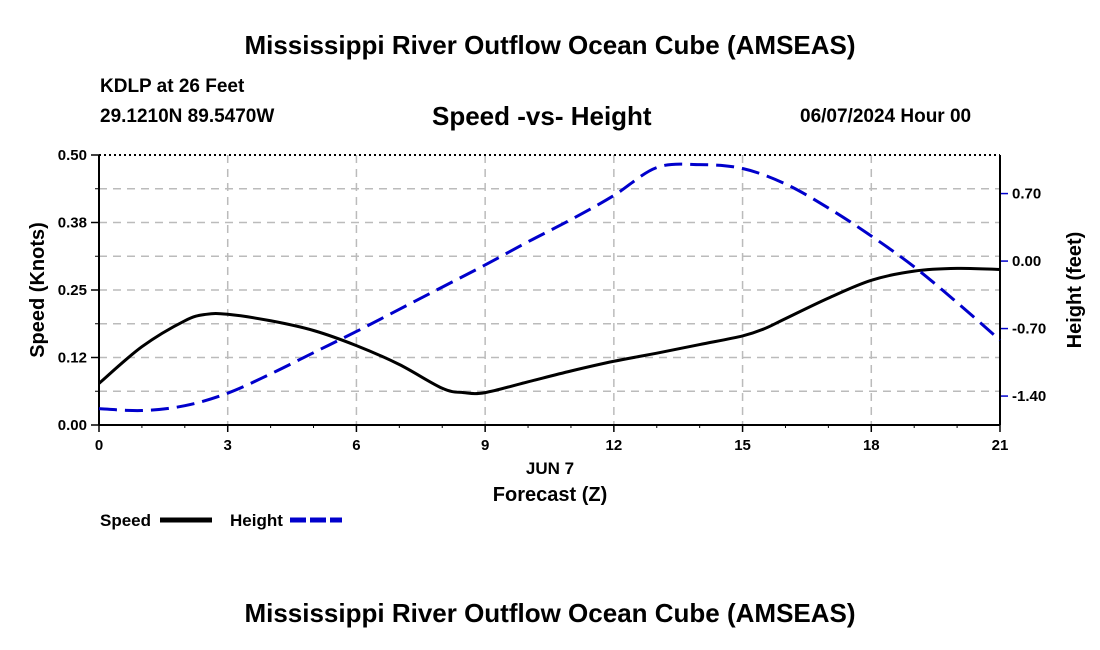 Image resolution: width=1100 pixels, height=650 pixels. I want to click on x-tick-label: 9, so click(485, 445).